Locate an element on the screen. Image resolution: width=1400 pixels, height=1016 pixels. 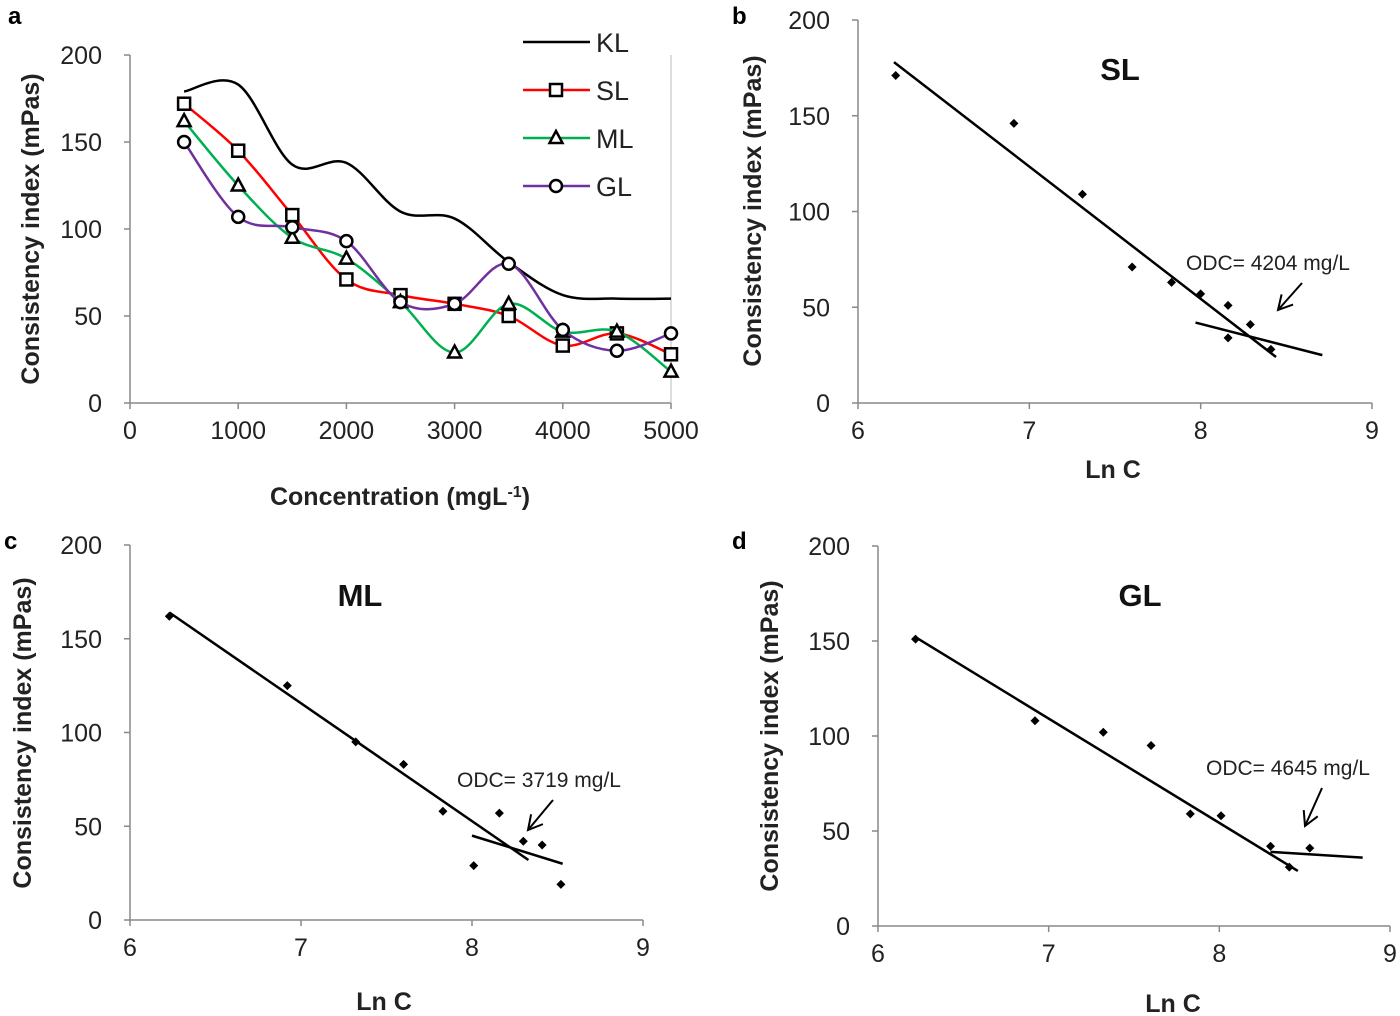
legend-label-GL: GL is located at coordinates (614, 187).